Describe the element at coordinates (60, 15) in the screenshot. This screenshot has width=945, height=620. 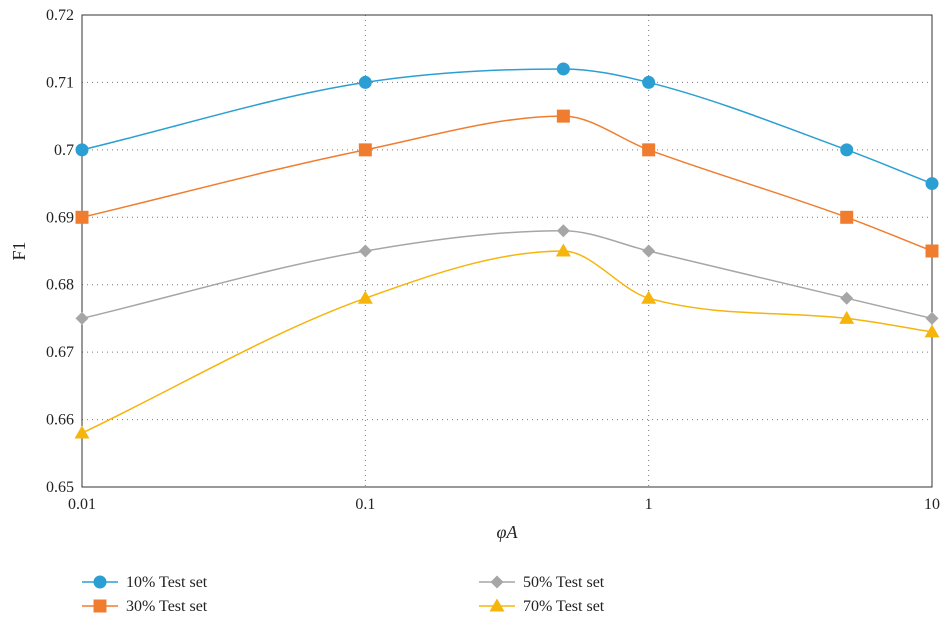
I see `y-tick-label: 0.72` at that location.